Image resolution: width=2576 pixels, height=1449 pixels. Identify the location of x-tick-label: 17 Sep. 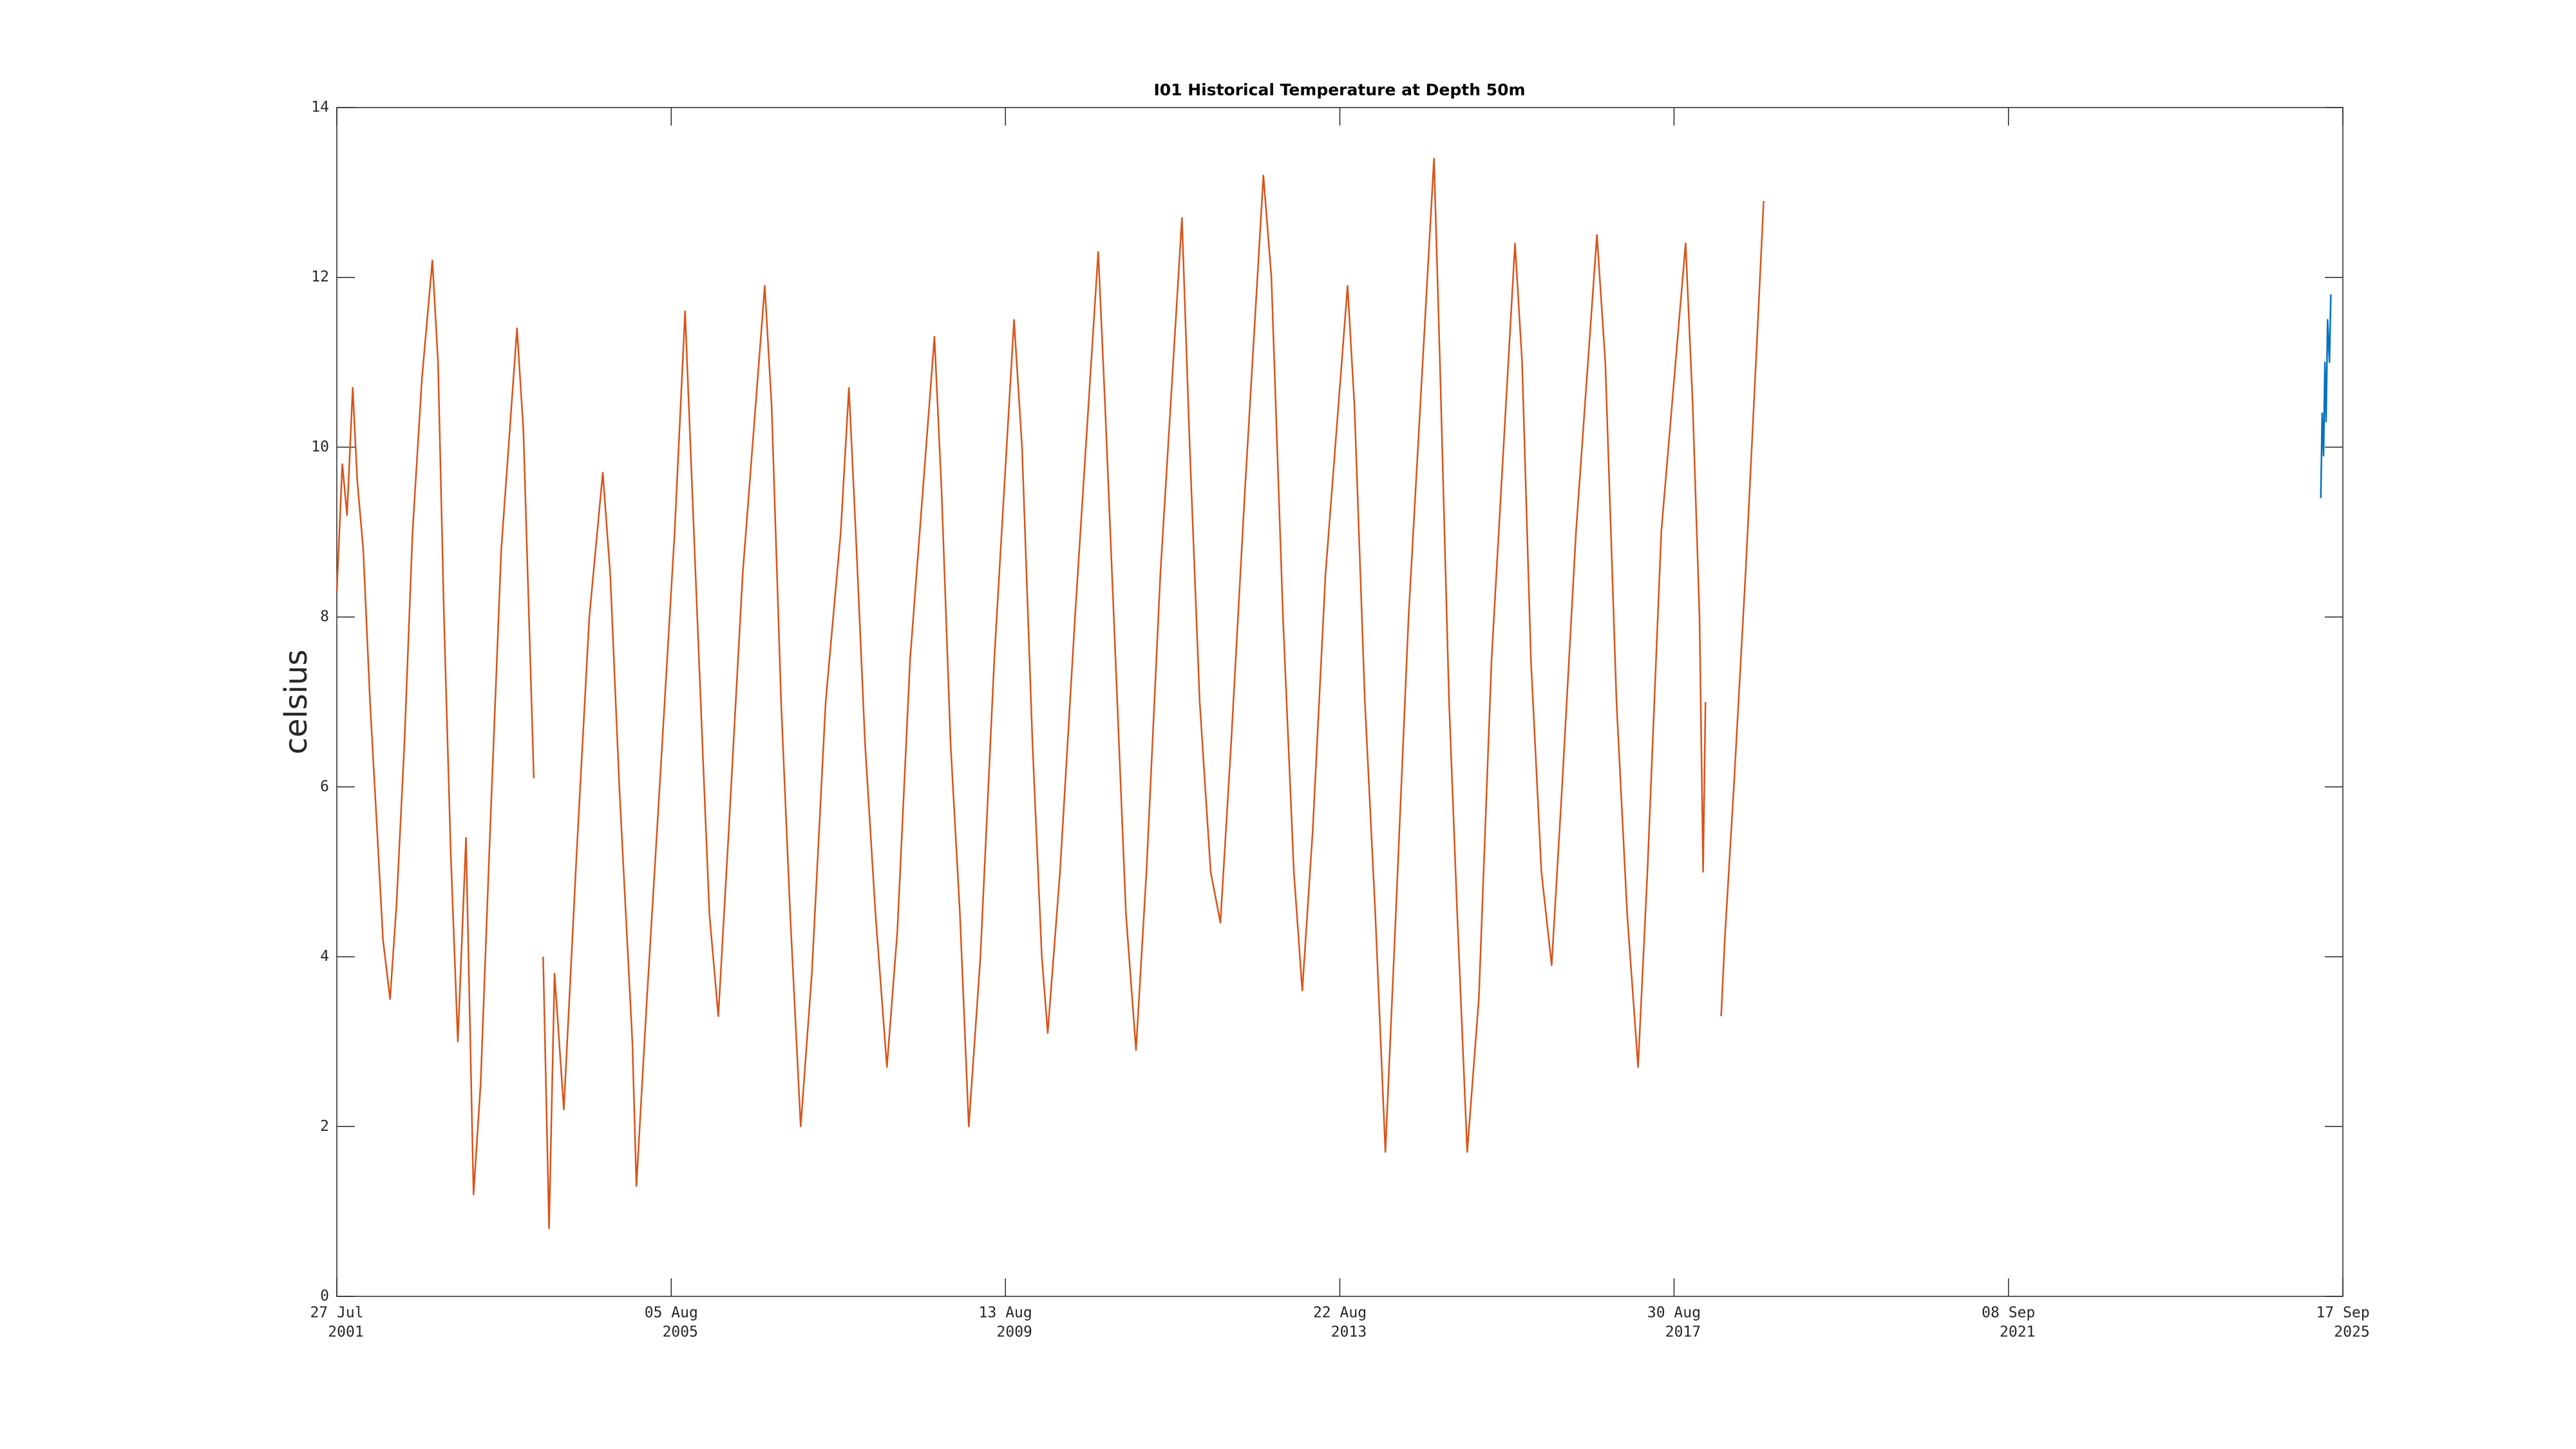
(2342, 1313).